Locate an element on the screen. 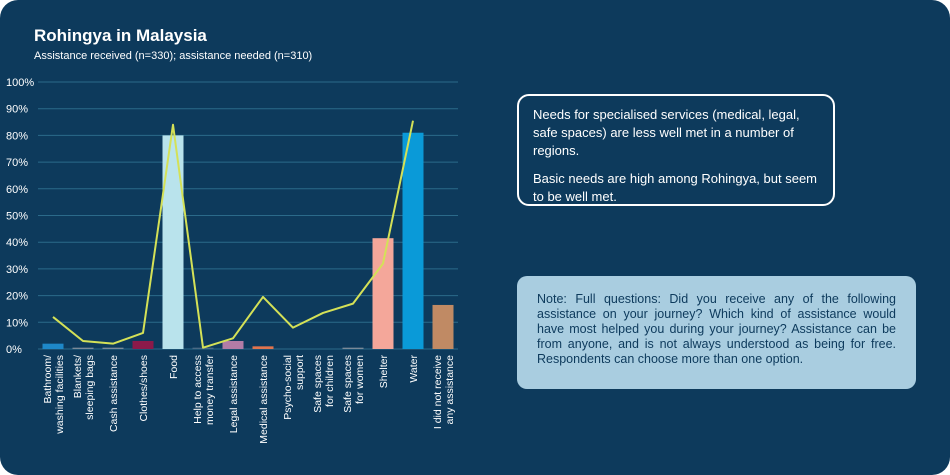 The height and width of the screenshot is (475, 950). y-tick-label: 50% is located at coordinates (17, 217).